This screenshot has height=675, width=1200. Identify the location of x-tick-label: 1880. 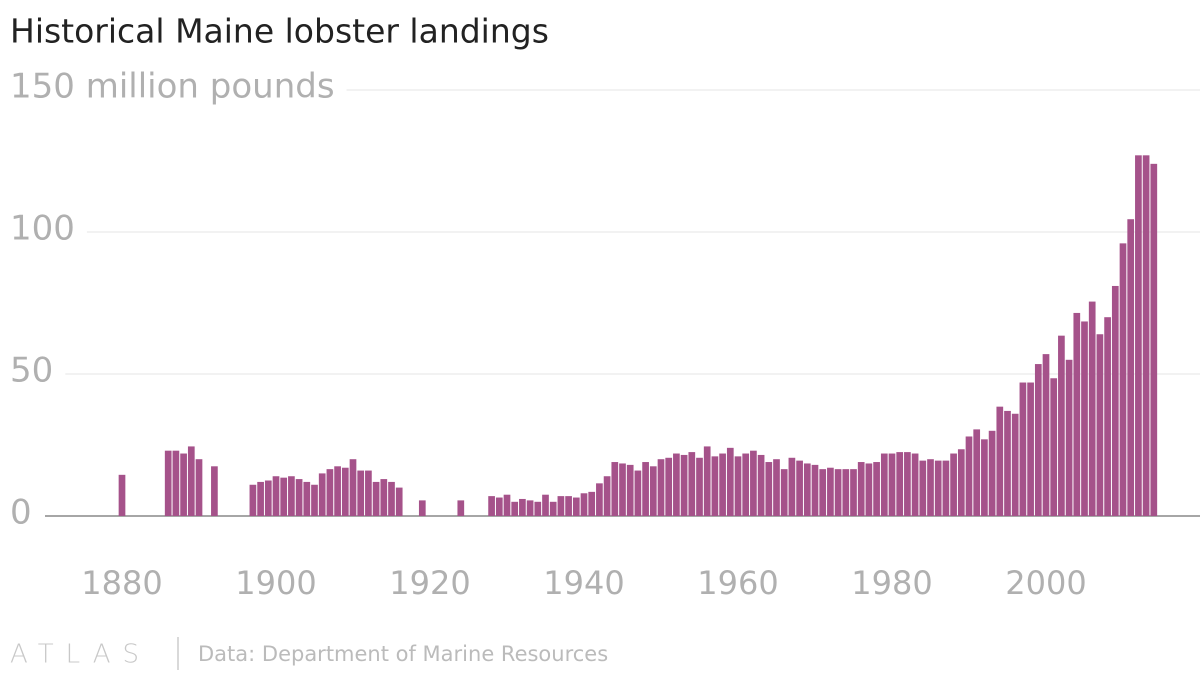
(121, 583).